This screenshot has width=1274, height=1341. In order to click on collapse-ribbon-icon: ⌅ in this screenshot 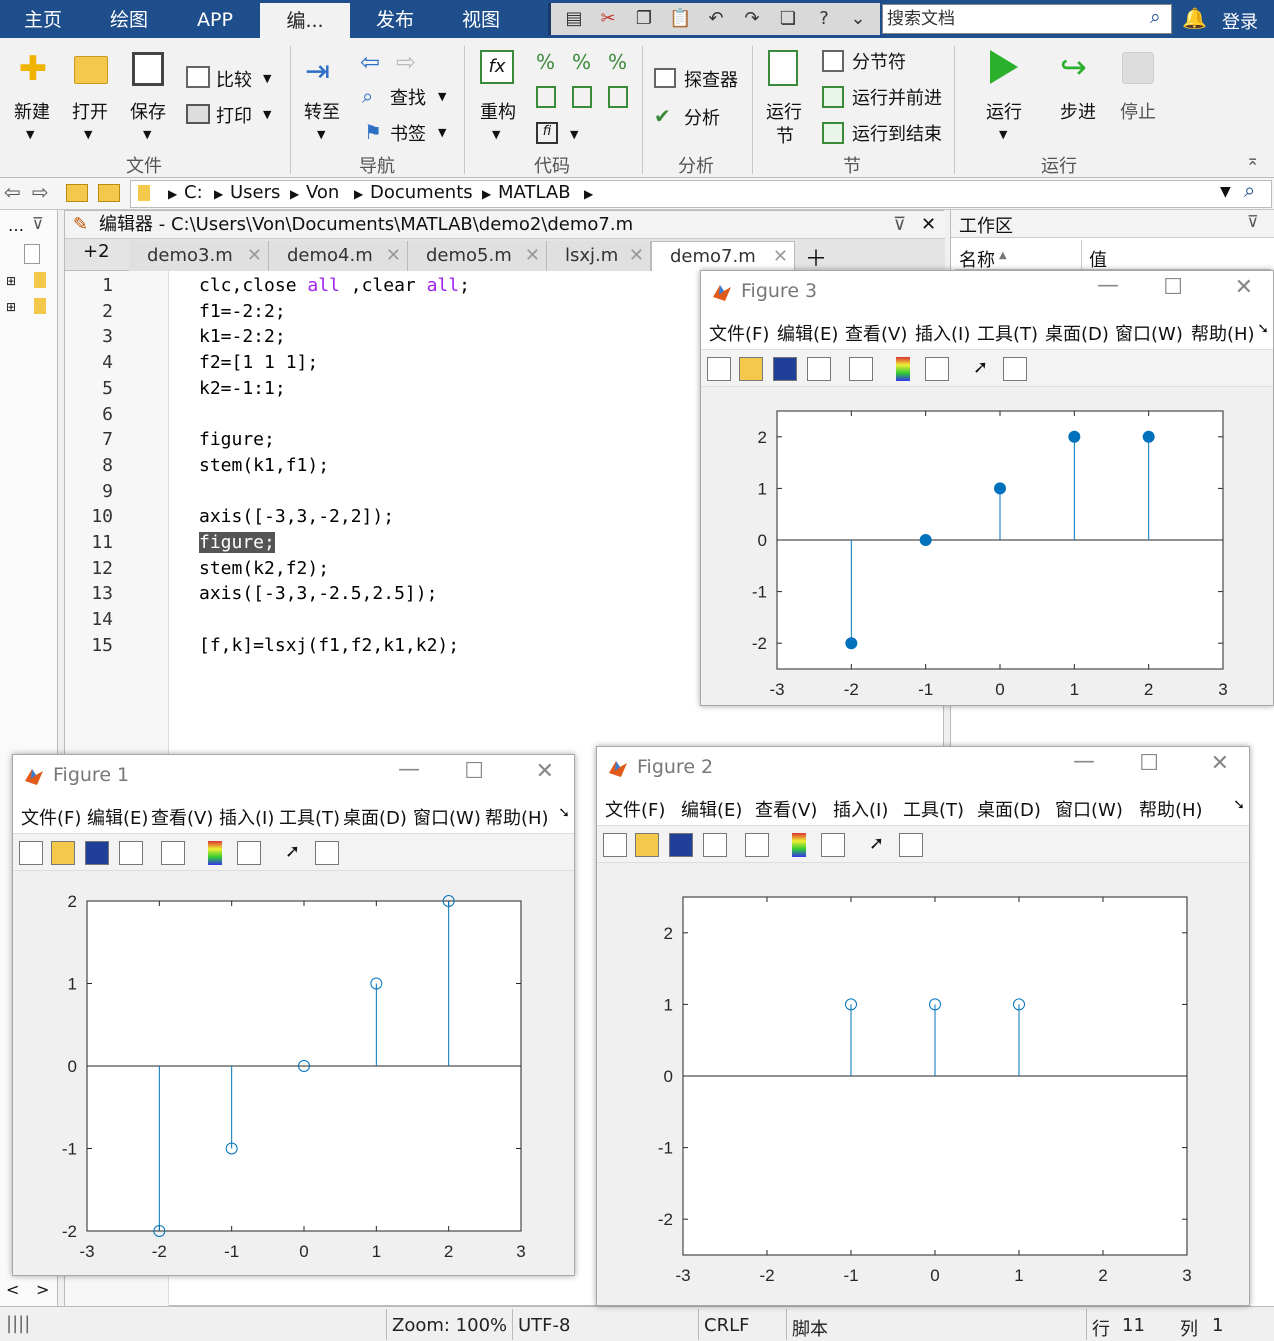, I will do `click(1253, 159)`.